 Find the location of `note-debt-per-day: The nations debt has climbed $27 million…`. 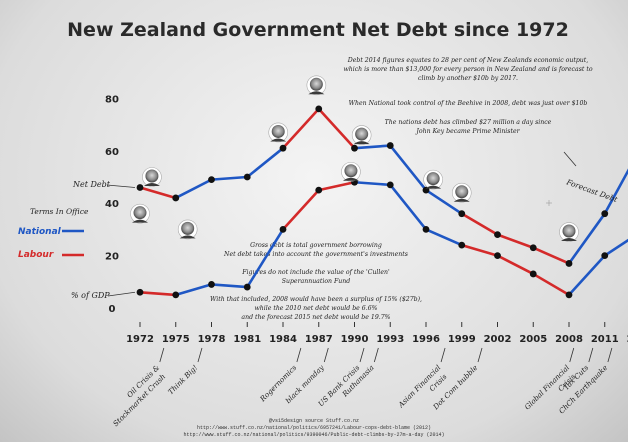

note-debt-per-day: The nations debt has climbed $27 million… is located at coordinates (468, 122).